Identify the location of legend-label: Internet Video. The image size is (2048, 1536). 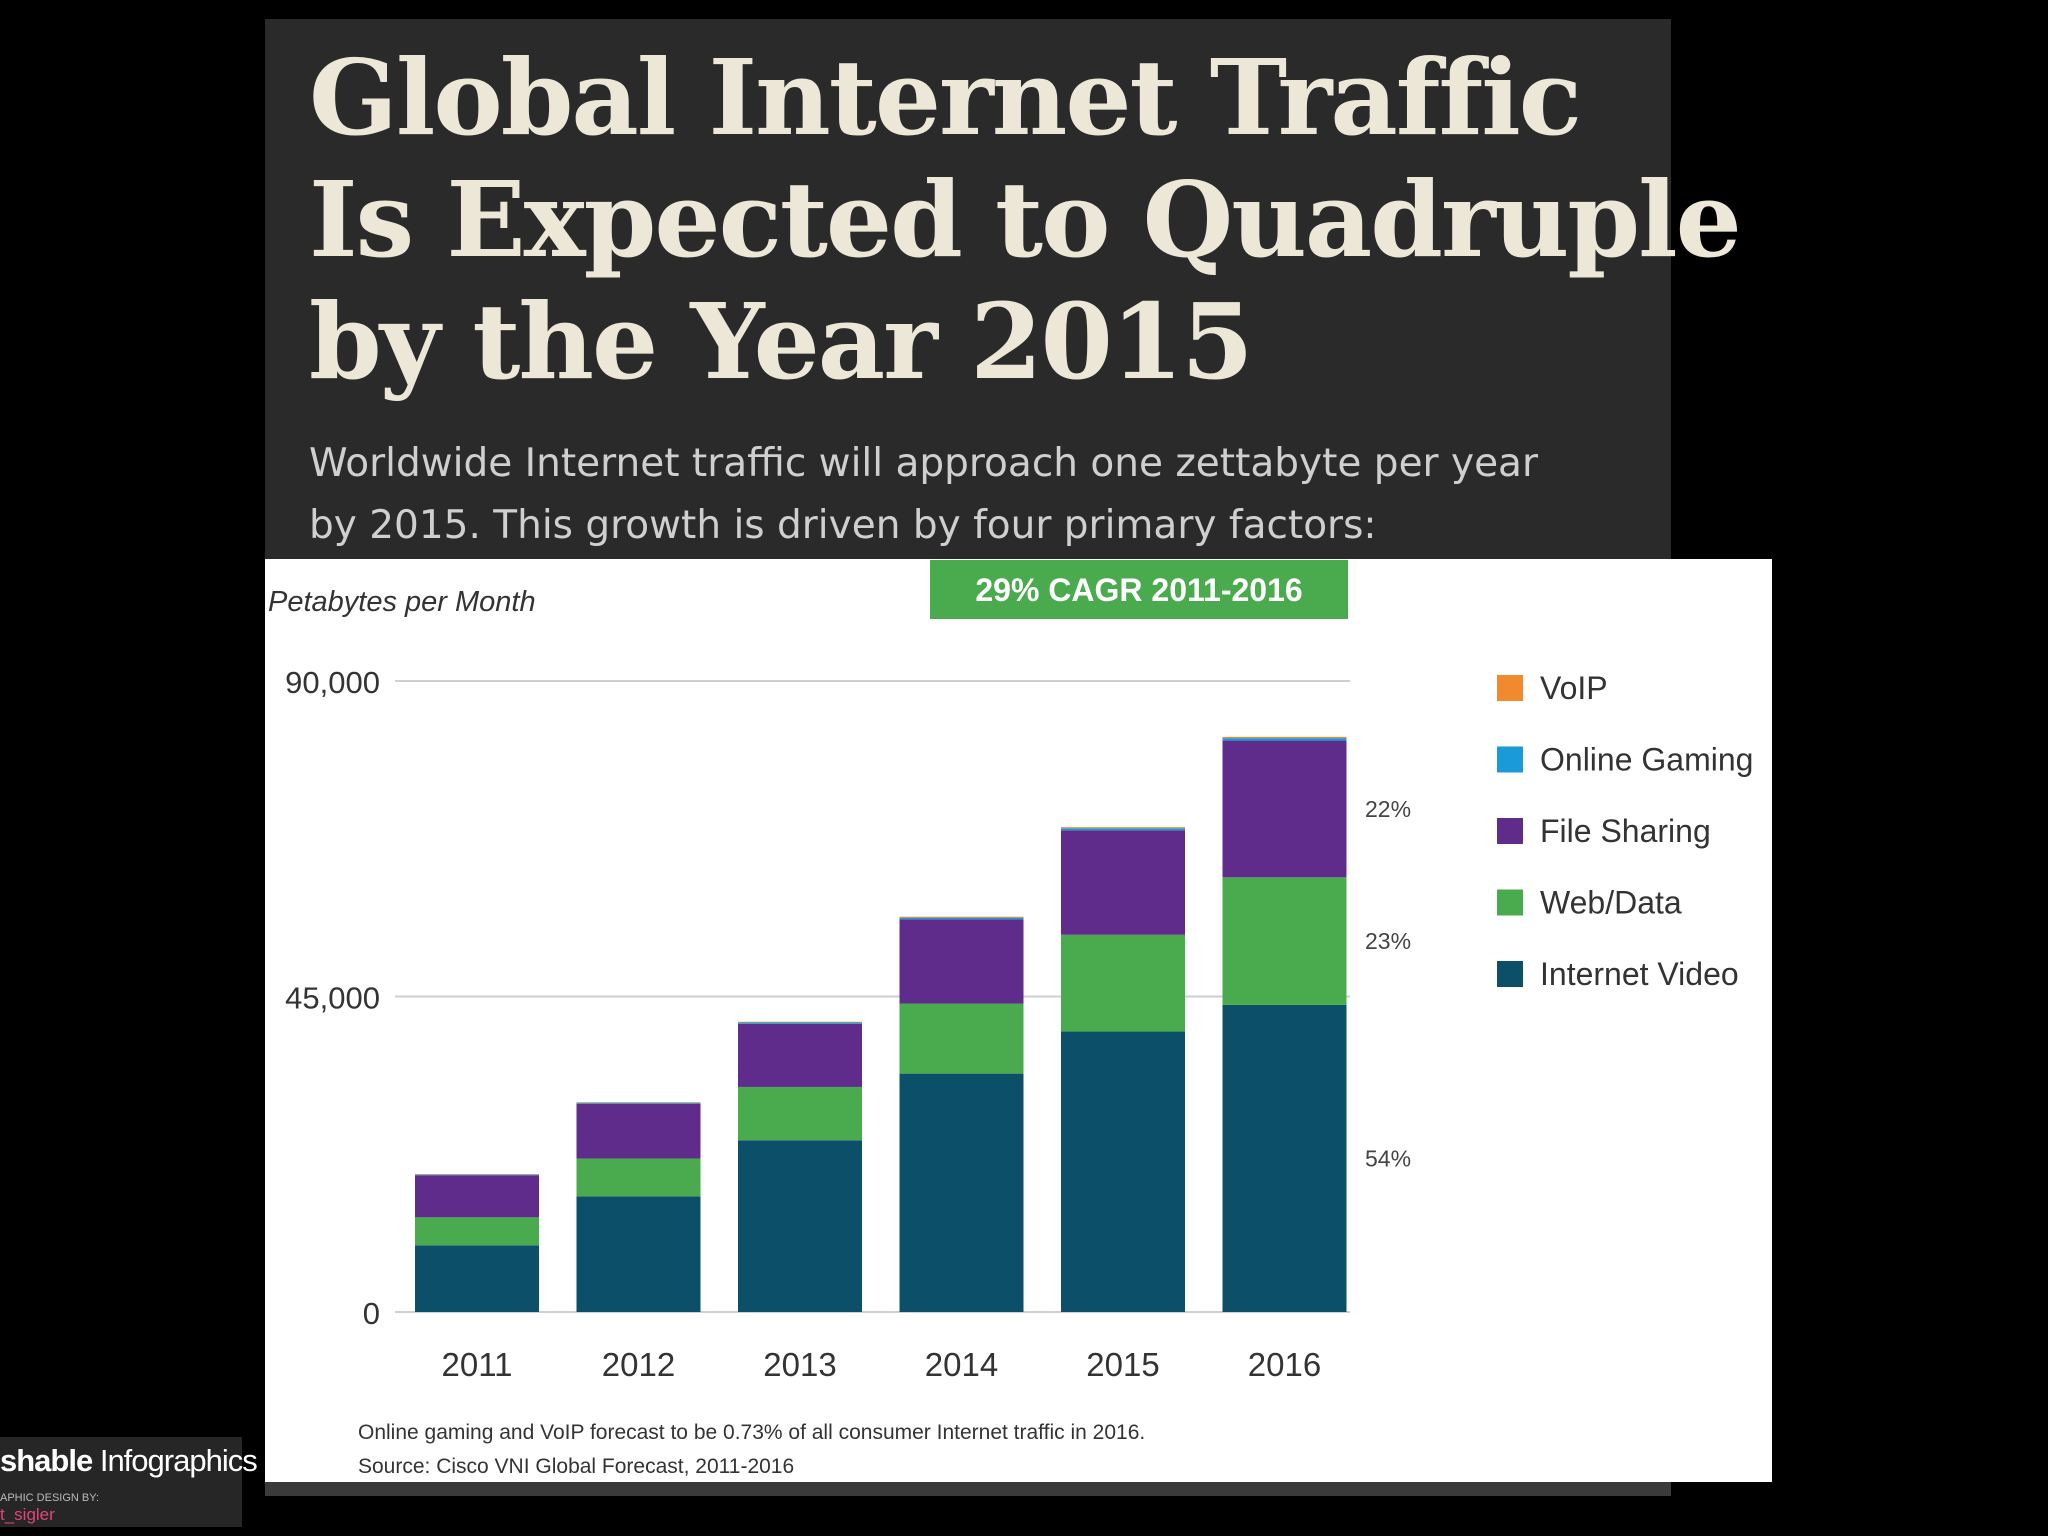
(1639, 974).